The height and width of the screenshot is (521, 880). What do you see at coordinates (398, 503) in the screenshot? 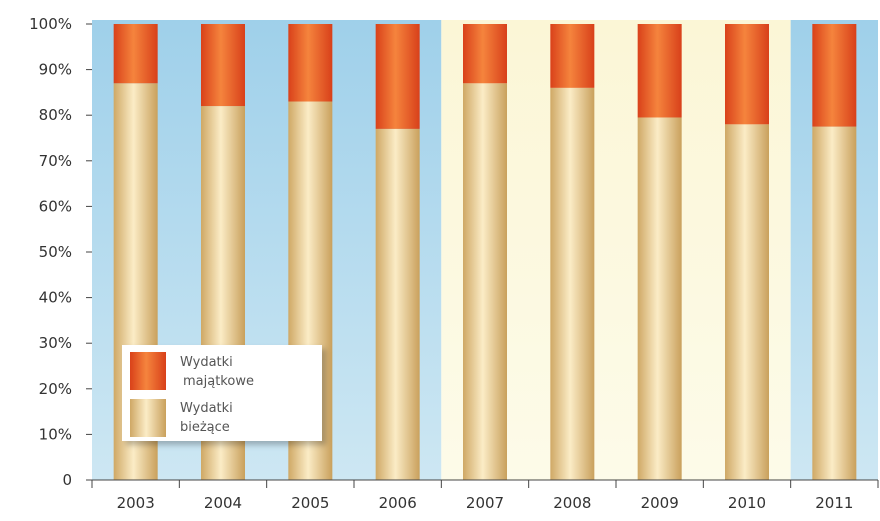
I see `x-tick-label: 2006` at bounding box center [398, 503].